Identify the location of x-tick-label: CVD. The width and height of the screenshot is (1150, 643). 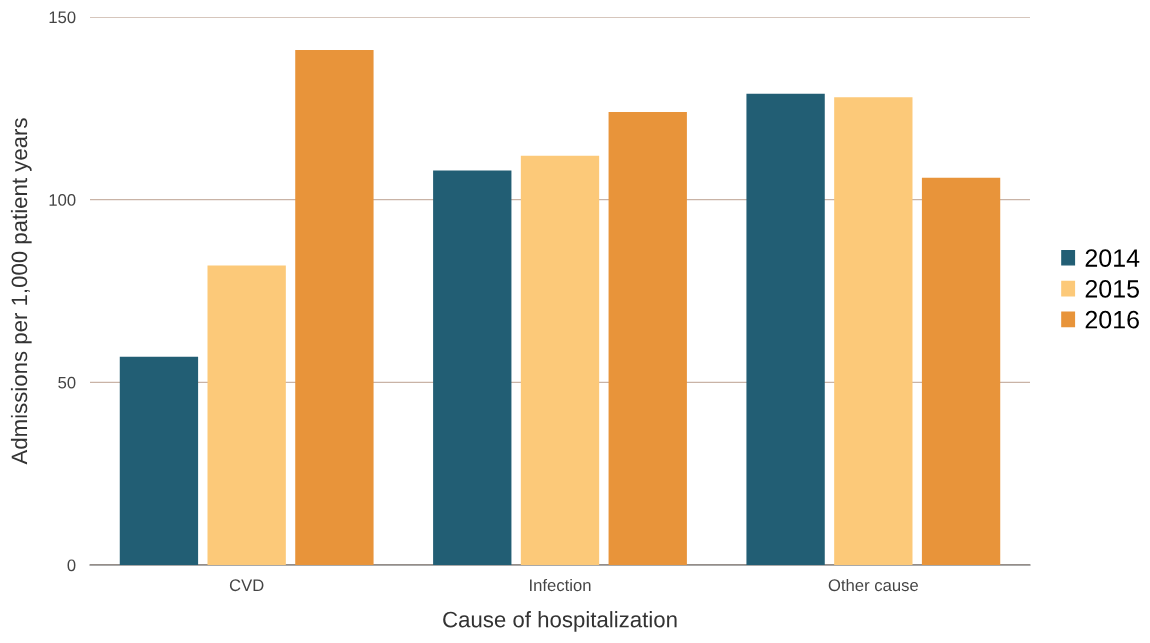
(246, 585).